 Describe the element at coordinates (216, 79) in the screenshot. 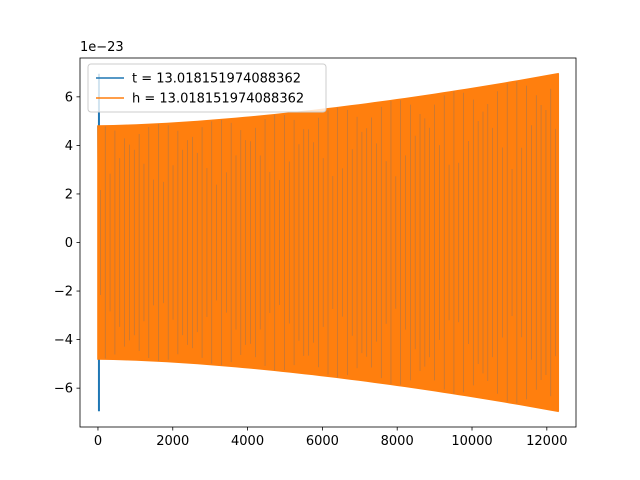

I see `legend-entry-t: t = 13.018151974088362` at that location.